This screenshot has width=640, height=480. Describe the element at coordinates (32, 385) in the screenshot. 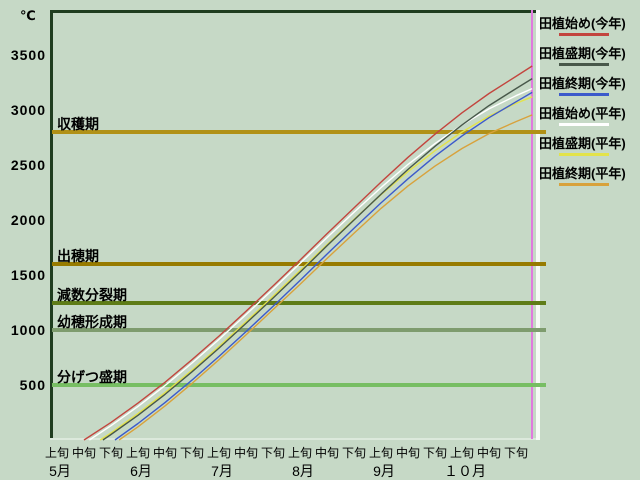

I see `y-tick-label: 500` at that location.